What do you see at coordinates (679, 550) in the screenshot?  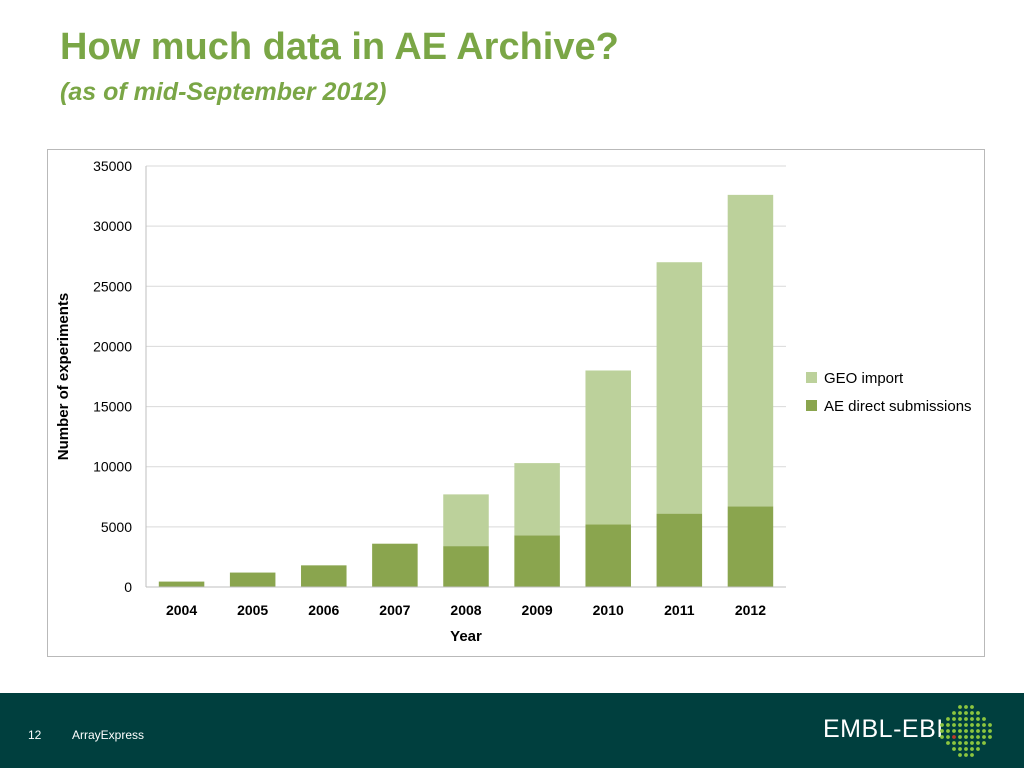 I see `bar-ae-direct-submissions-2011` at bounding box center [679, 550].